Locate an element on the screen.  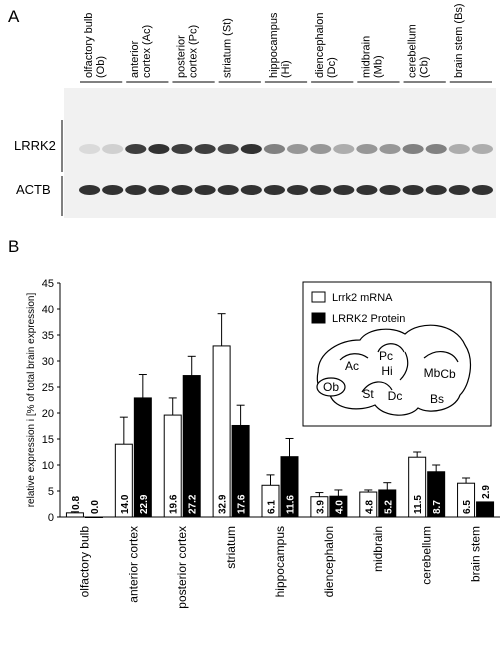
lane-label: diencephalon is located at coordinates (320, 45).